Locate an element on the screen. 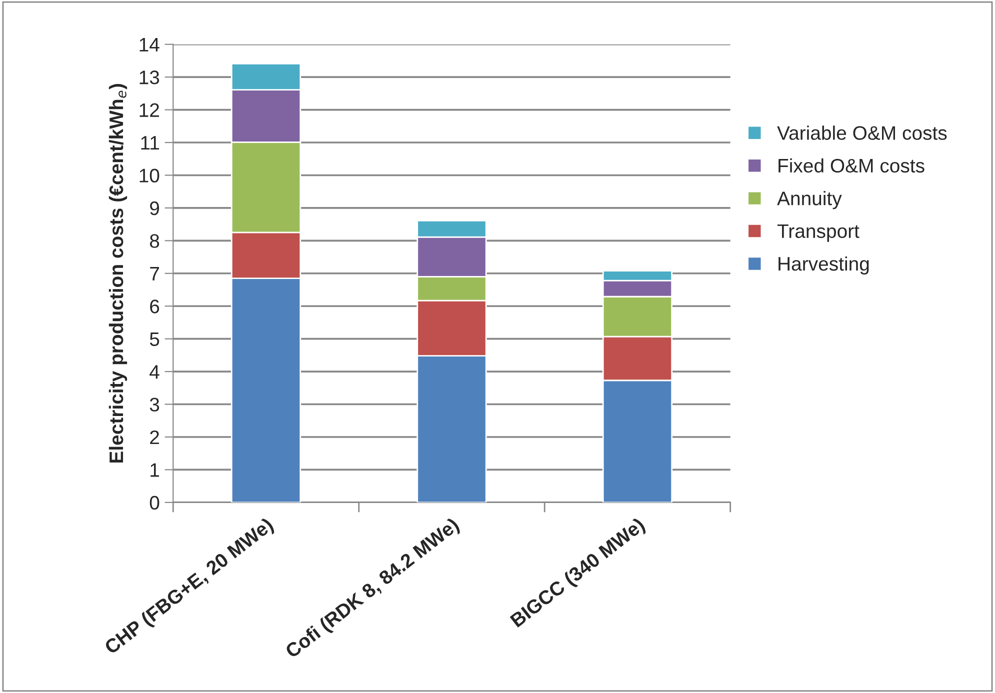 This screenshot has height=693, width=995. y-tick-label: 7 is located at coordinates (154, 273).